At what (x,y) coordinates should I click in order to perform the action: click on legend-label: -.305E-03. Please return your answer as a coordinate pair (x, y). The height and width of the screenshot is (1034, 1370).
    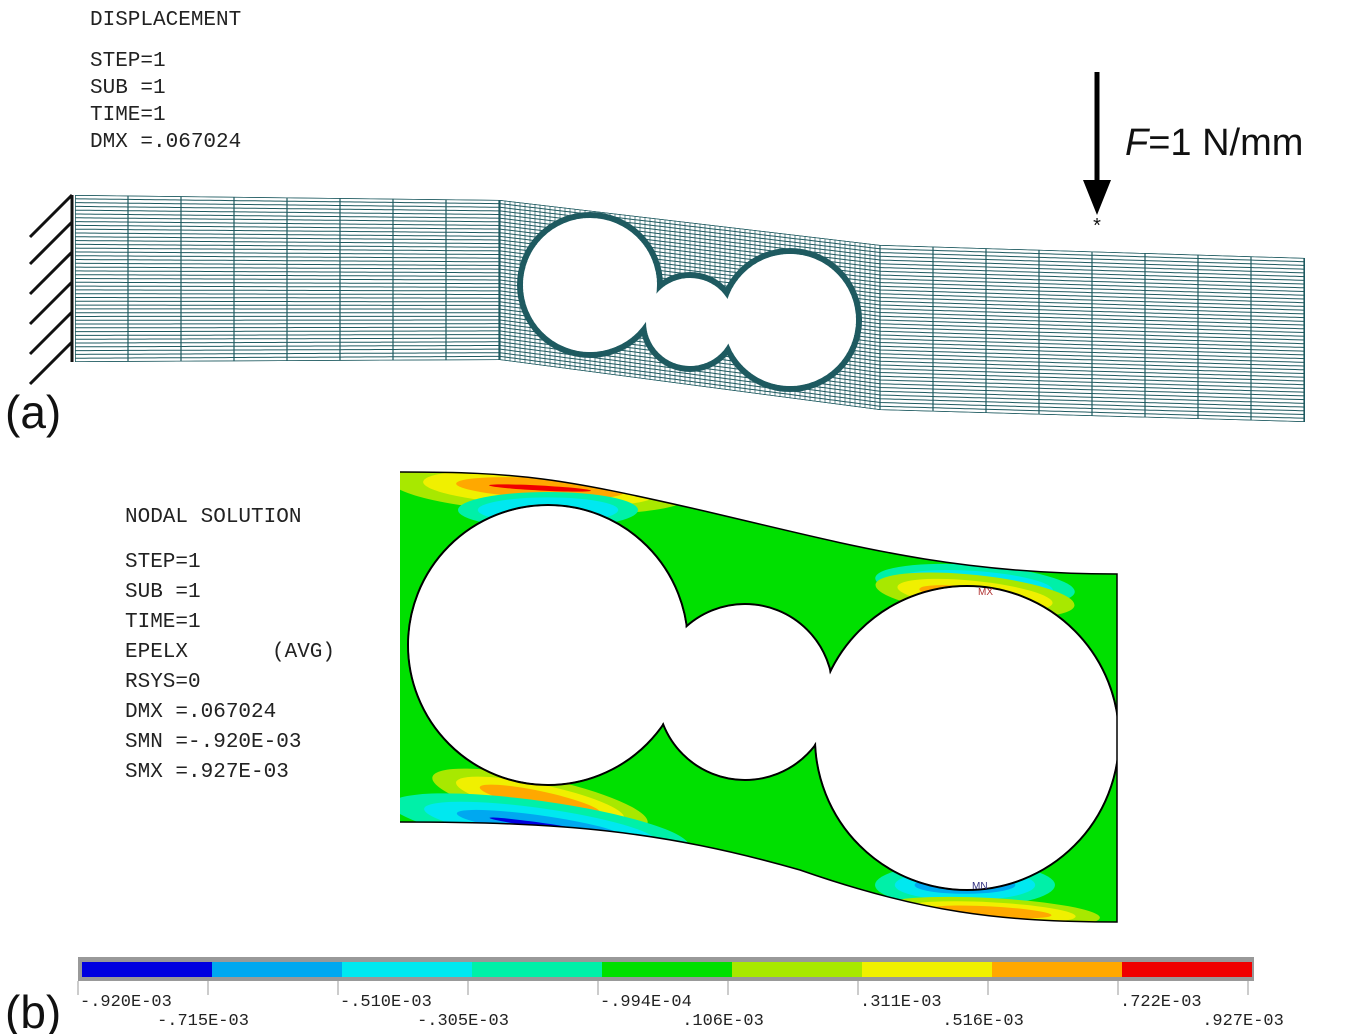
    Looking at the image, I should click on (463, 1021).